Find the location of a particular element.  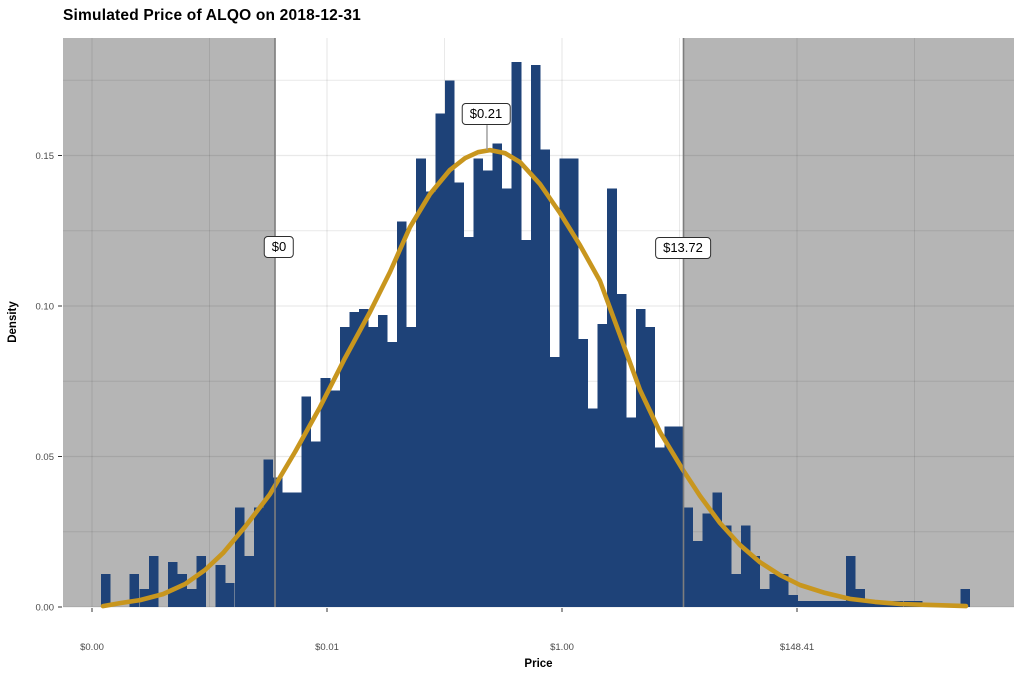

annotation-label-zero: $0 is located at coordinates (279, 247).